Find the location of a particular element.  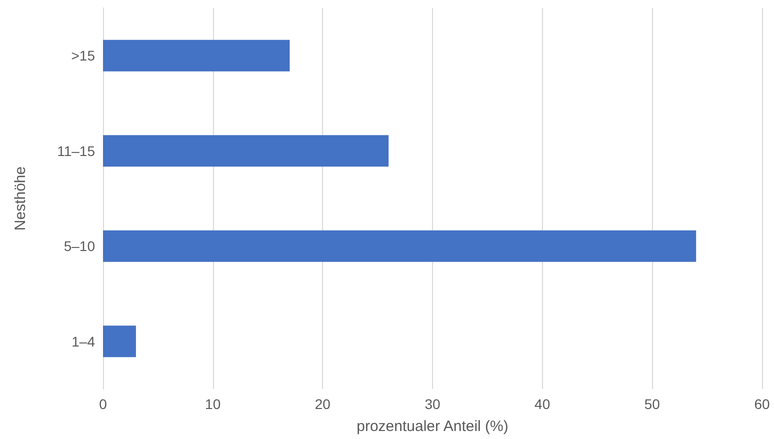

x-tick-label: 60 is located at coordinates (762, 404).